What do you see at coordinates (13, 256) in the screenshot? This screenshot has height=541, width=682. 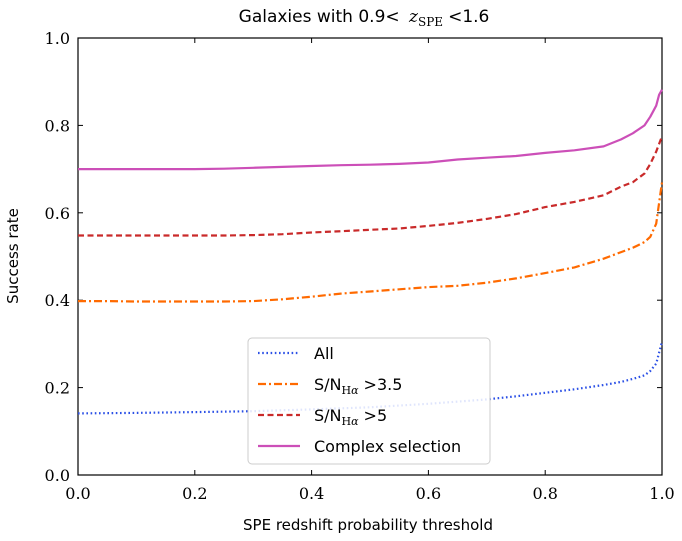 I see `y-axis-label: Success rate` at bounding box center [13, 256].